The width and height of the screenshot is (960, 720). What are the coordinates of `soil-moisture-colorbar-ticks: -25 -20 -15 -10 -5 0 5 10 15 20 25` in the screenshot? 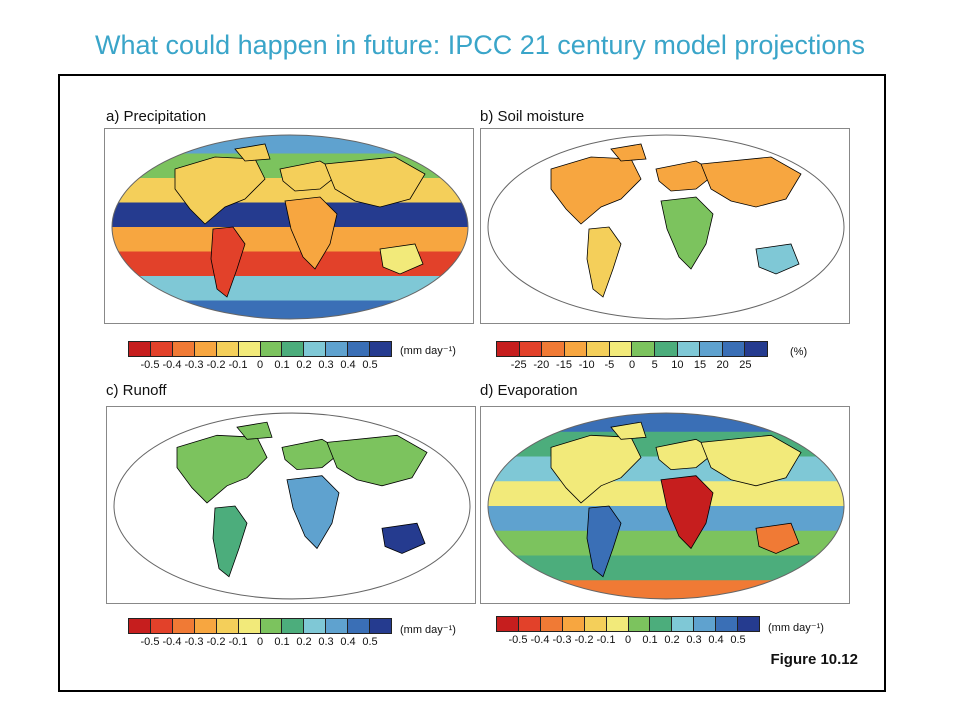 It's located at (632, 366).